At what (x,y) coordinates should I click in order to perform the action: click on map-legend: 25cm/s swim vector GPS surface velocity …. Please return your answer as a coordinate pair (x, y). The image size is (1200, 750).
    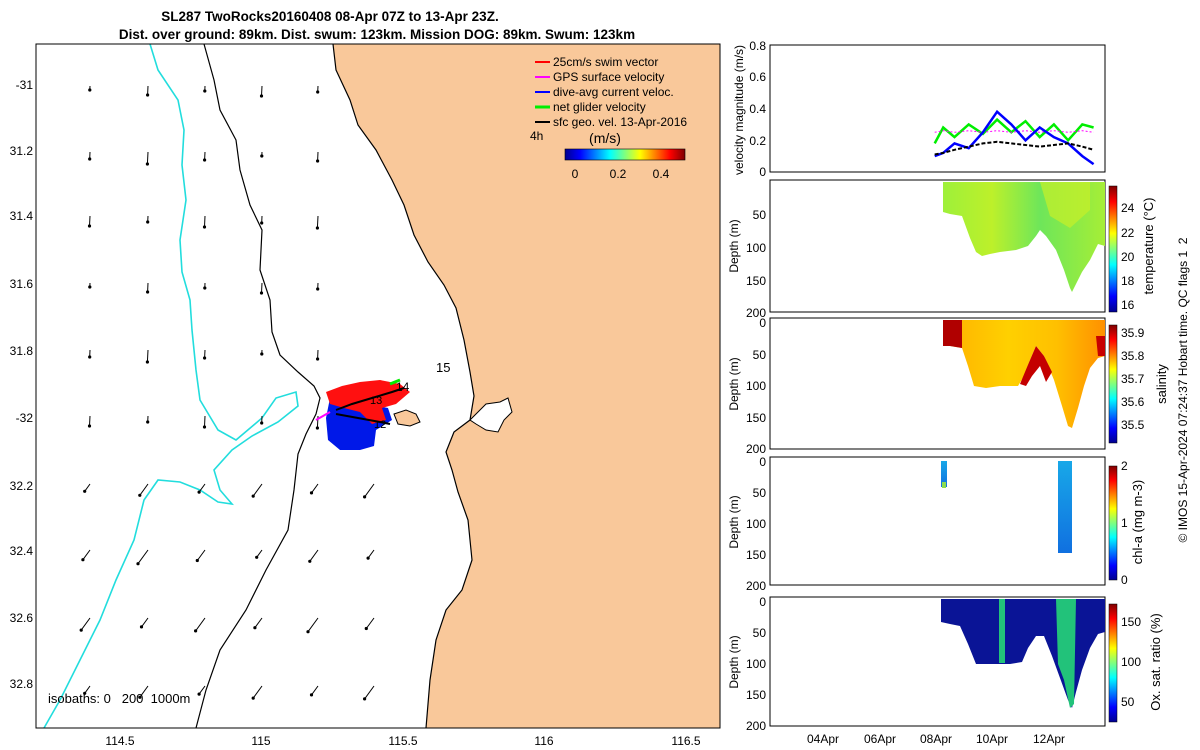
    Looking at the image, I should click on (608, 118).